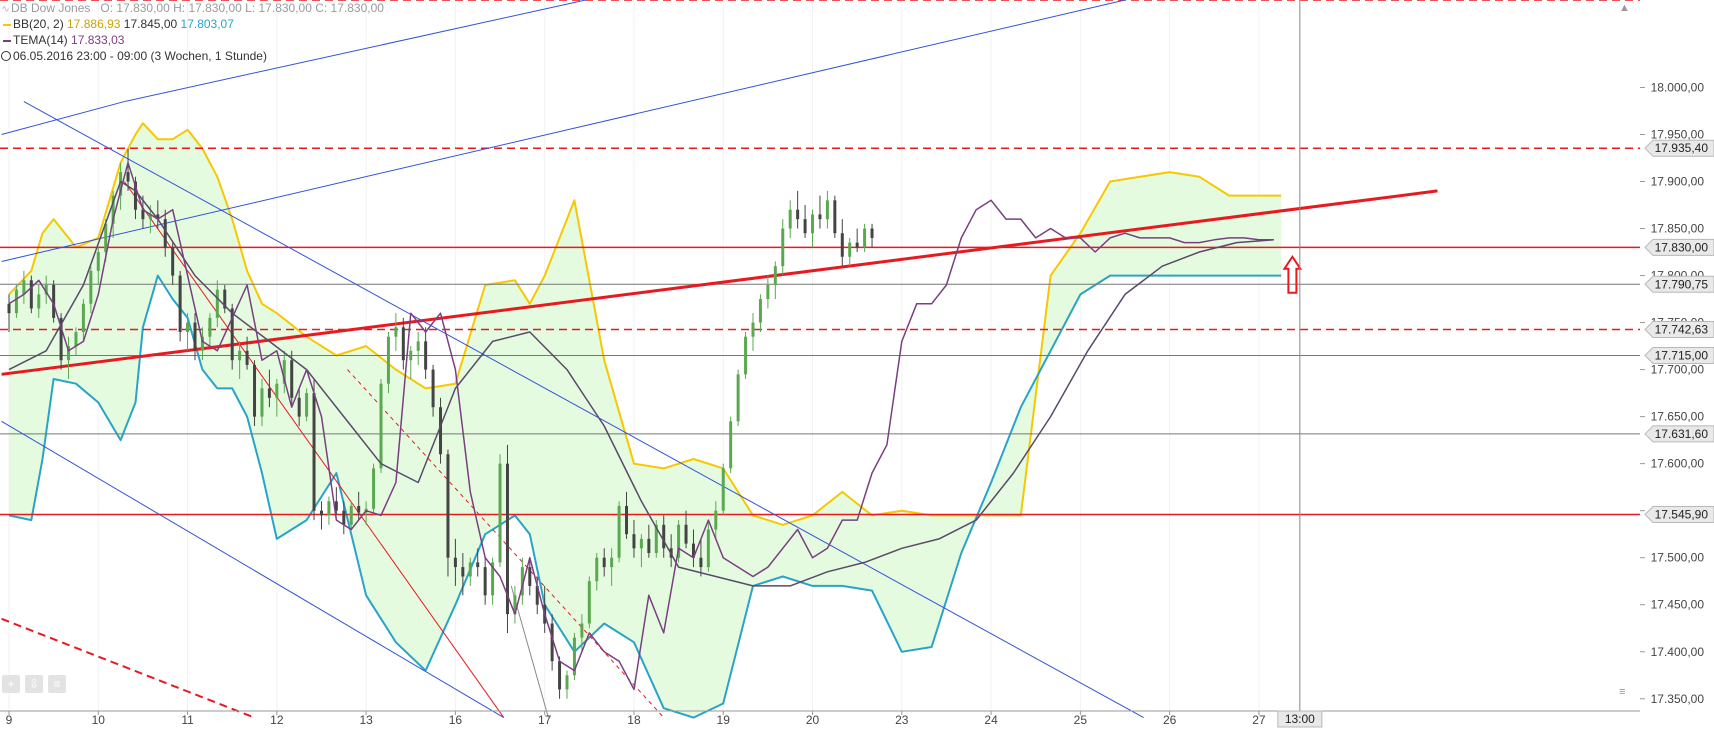 This screenshot has width=1714, height=729. What do you see at coordinates (192, 40) in the screenshot?
I see `legend-tema-row: TEMA(14) 17.833,03` at bounding box center [192, 40].